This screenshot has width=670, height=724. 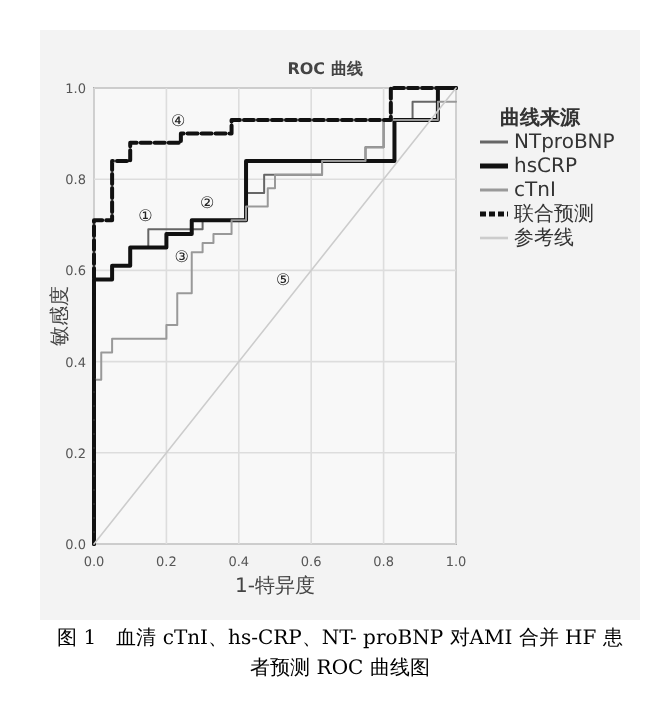 I want to click on x-axis-title: 1-特异度, so click(x=275, y=586).